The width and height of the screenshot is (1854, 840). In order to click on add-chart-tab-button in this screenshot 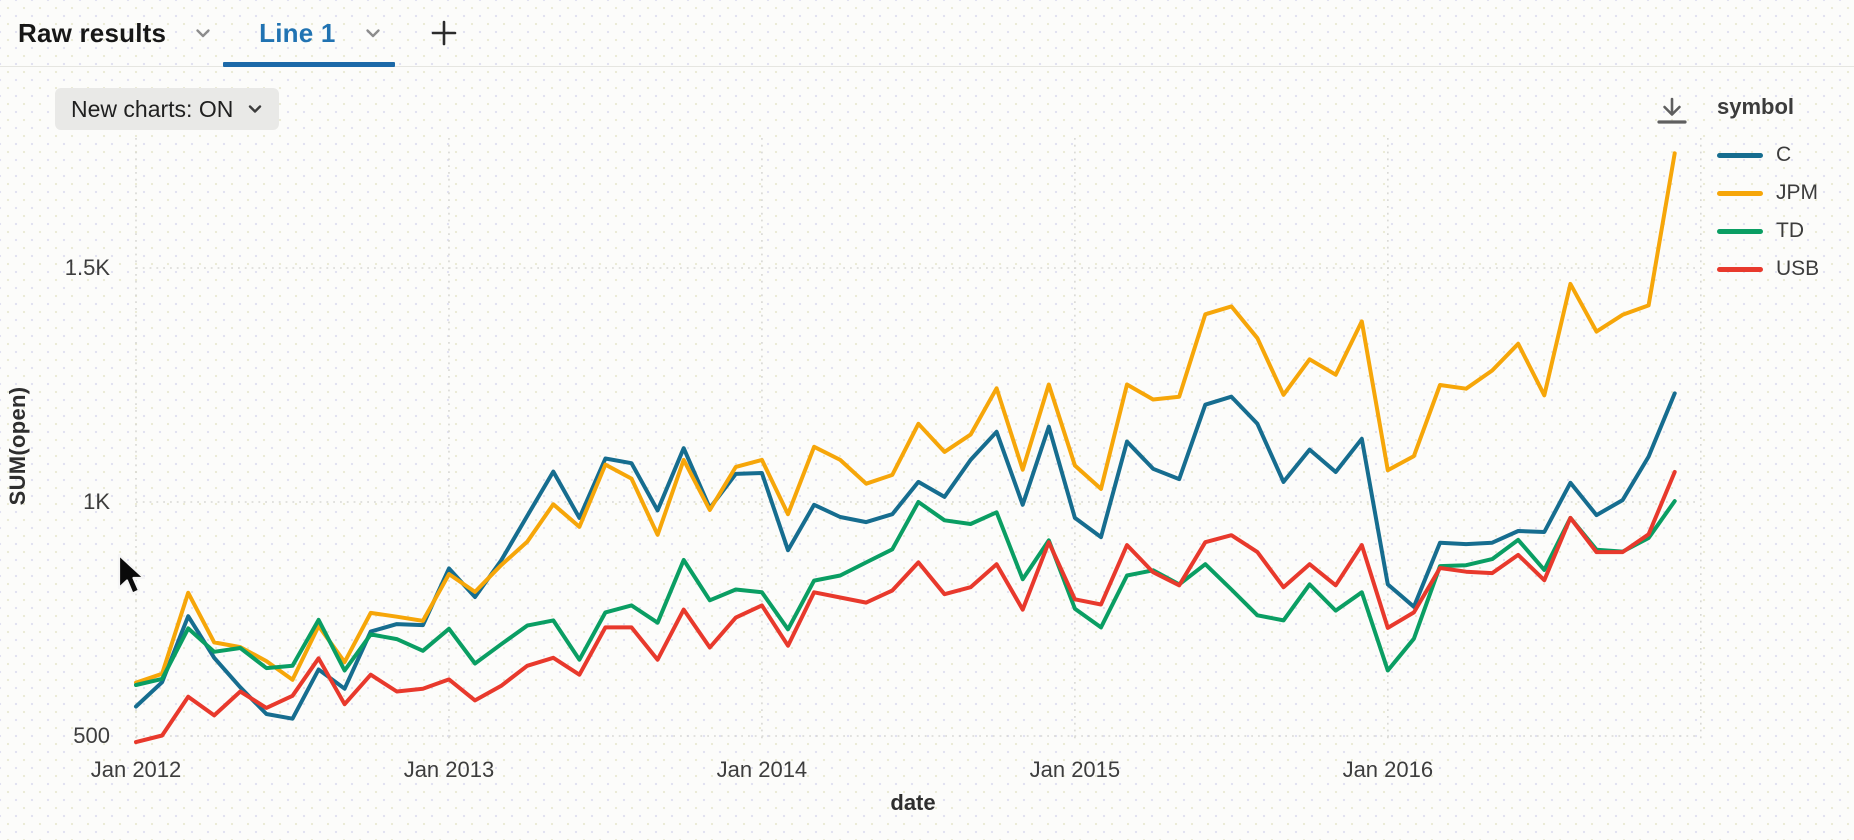, I will do `click(444, 33)`.